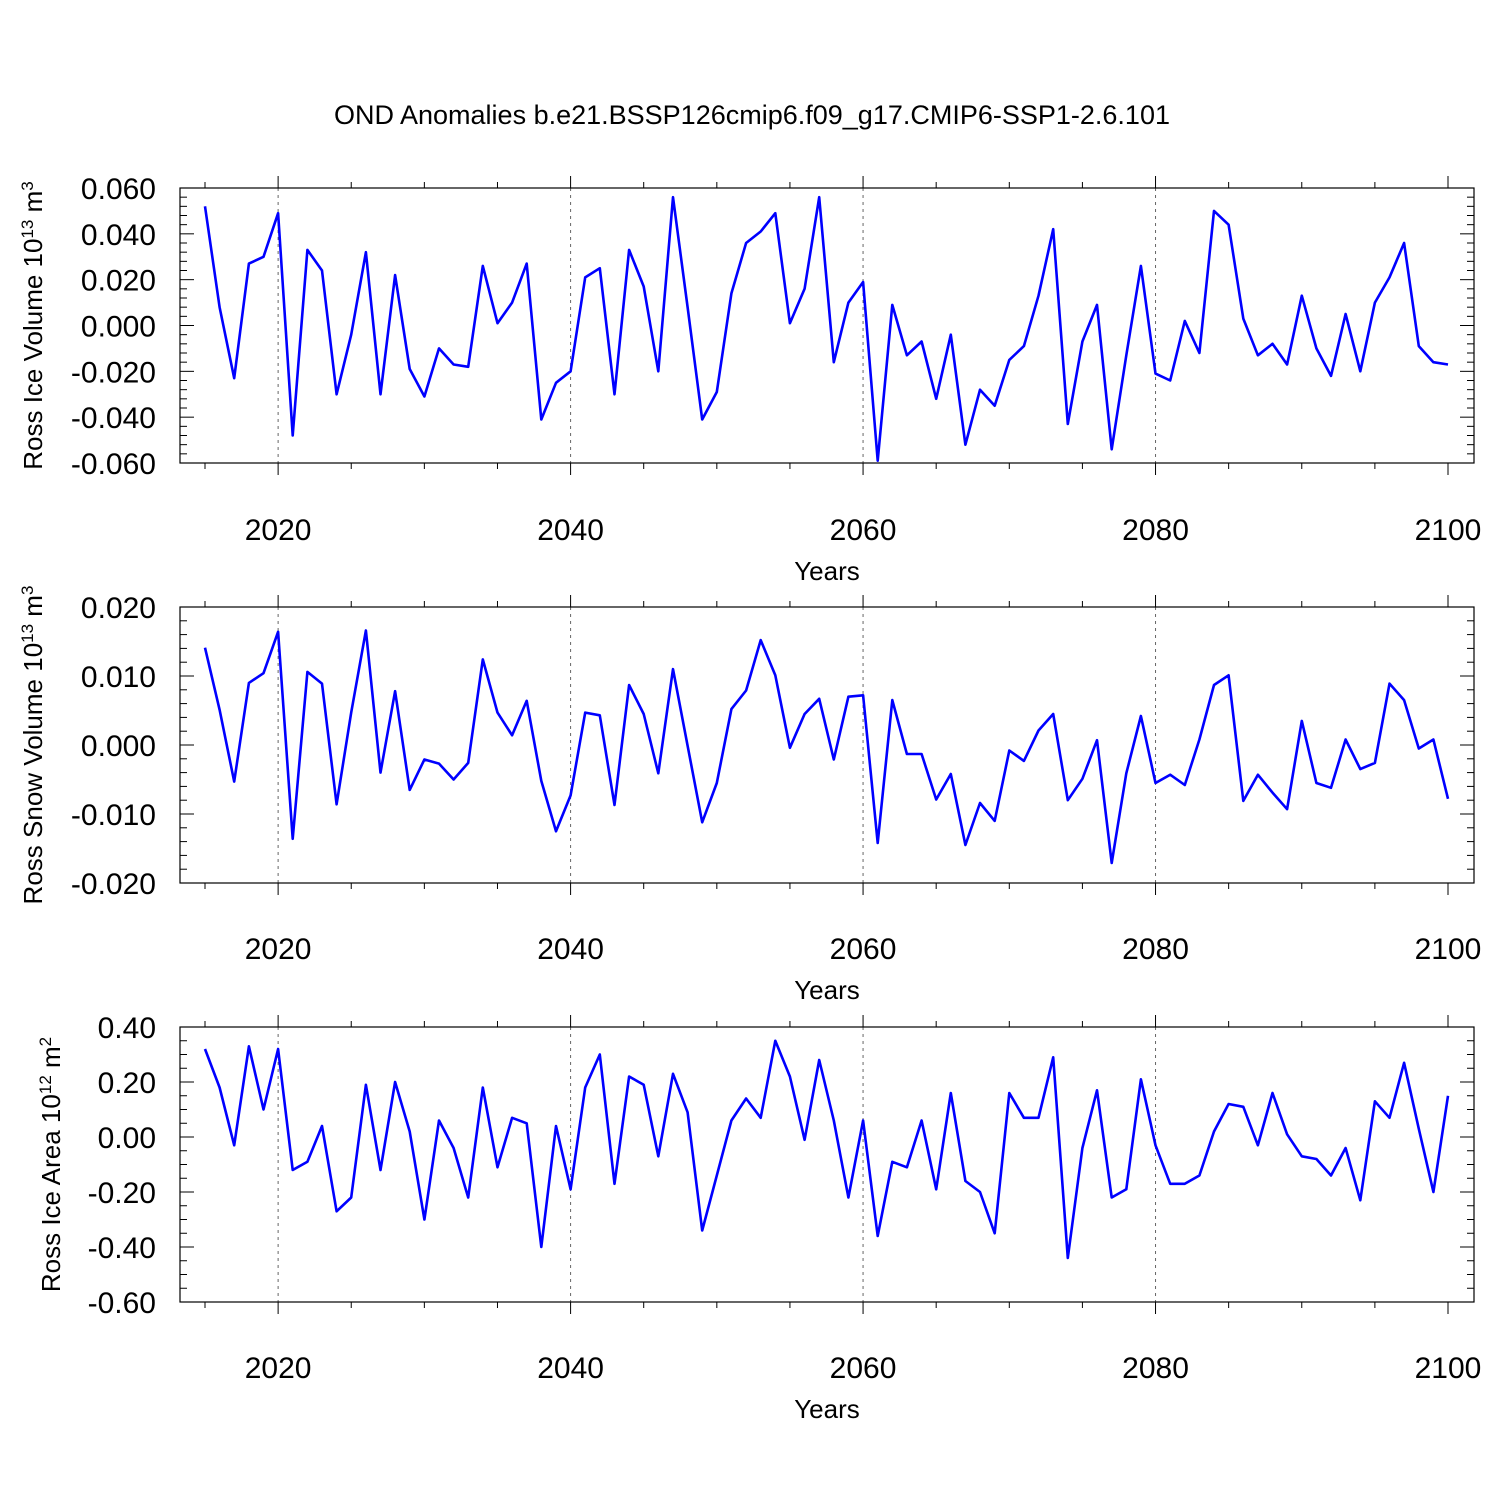  I want to click on y-axis-title-part: Ross Snow Volume 10, so click(33, 774).